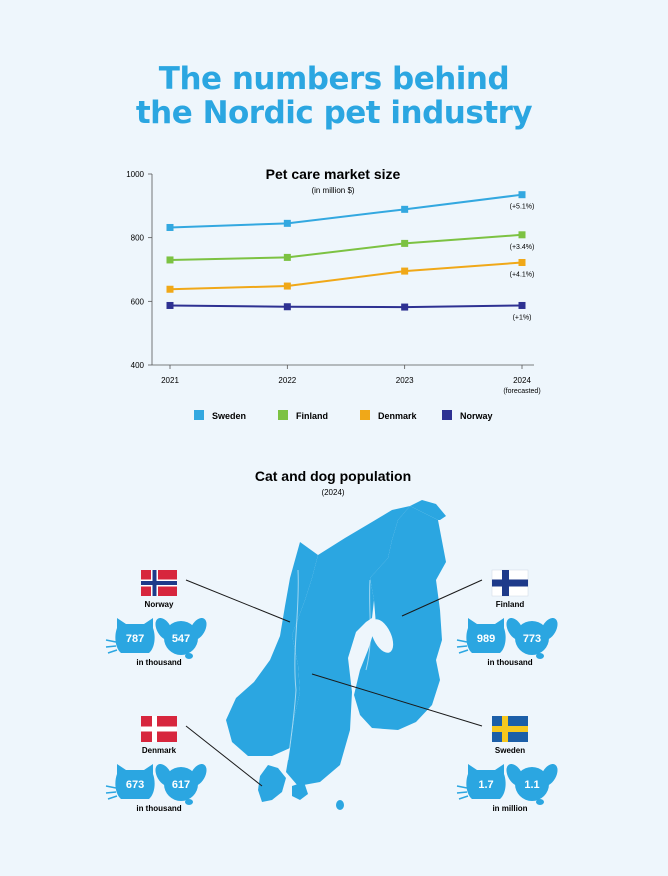 The image size is (668, 876). What do you see at coordinates (397, 700) in the screenshot?
I see `sweden-connector-line` at bounding box center [397, 700].